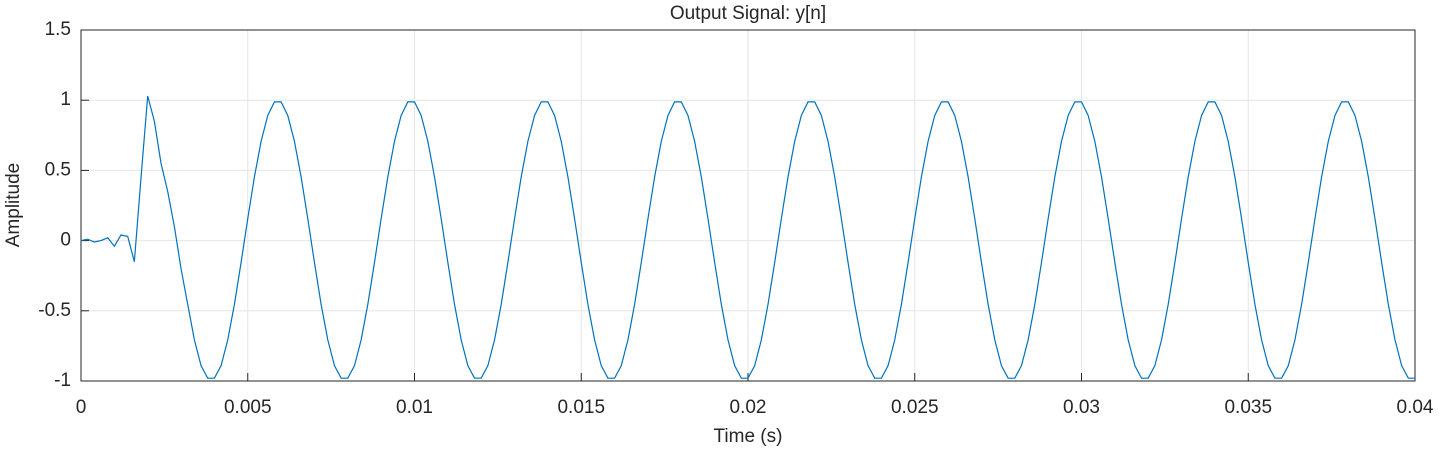 The height and width of the screenshot is (451, 1439). What do you see at coordinates (54, 310) in the screenshot?
I see `y-tick-label: -0.5` at bounding box center [54, 310].